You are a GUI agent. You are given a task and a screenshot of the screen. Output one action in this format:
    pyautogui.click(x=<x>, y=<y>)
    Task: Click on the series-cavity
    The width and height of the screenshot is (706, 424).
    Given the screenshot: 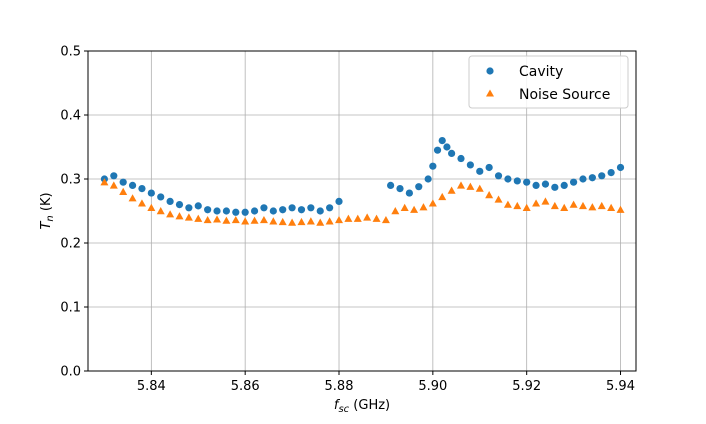 What is the action you would take?
    pyautogui.click(x=362, y=176)
    